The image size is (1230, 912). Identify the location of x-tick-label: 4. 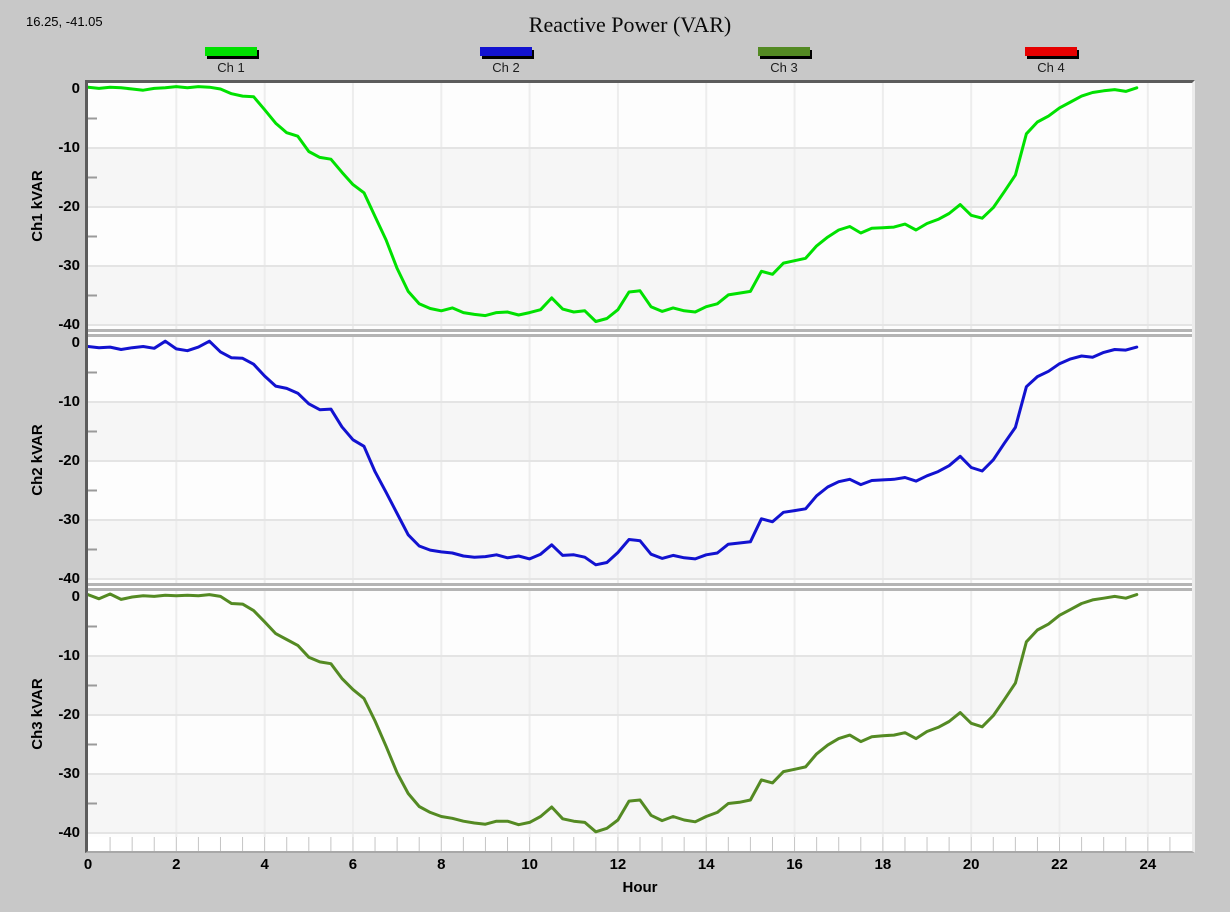
(264, 864).